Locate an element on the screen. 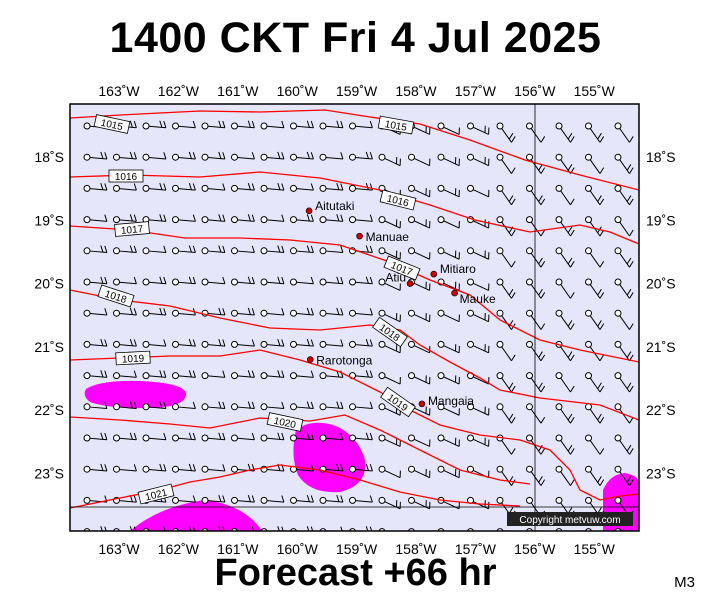 The height and width of the screenshot is (600, 711). isobar-label: 1021 is located at coordinates (156, 494).